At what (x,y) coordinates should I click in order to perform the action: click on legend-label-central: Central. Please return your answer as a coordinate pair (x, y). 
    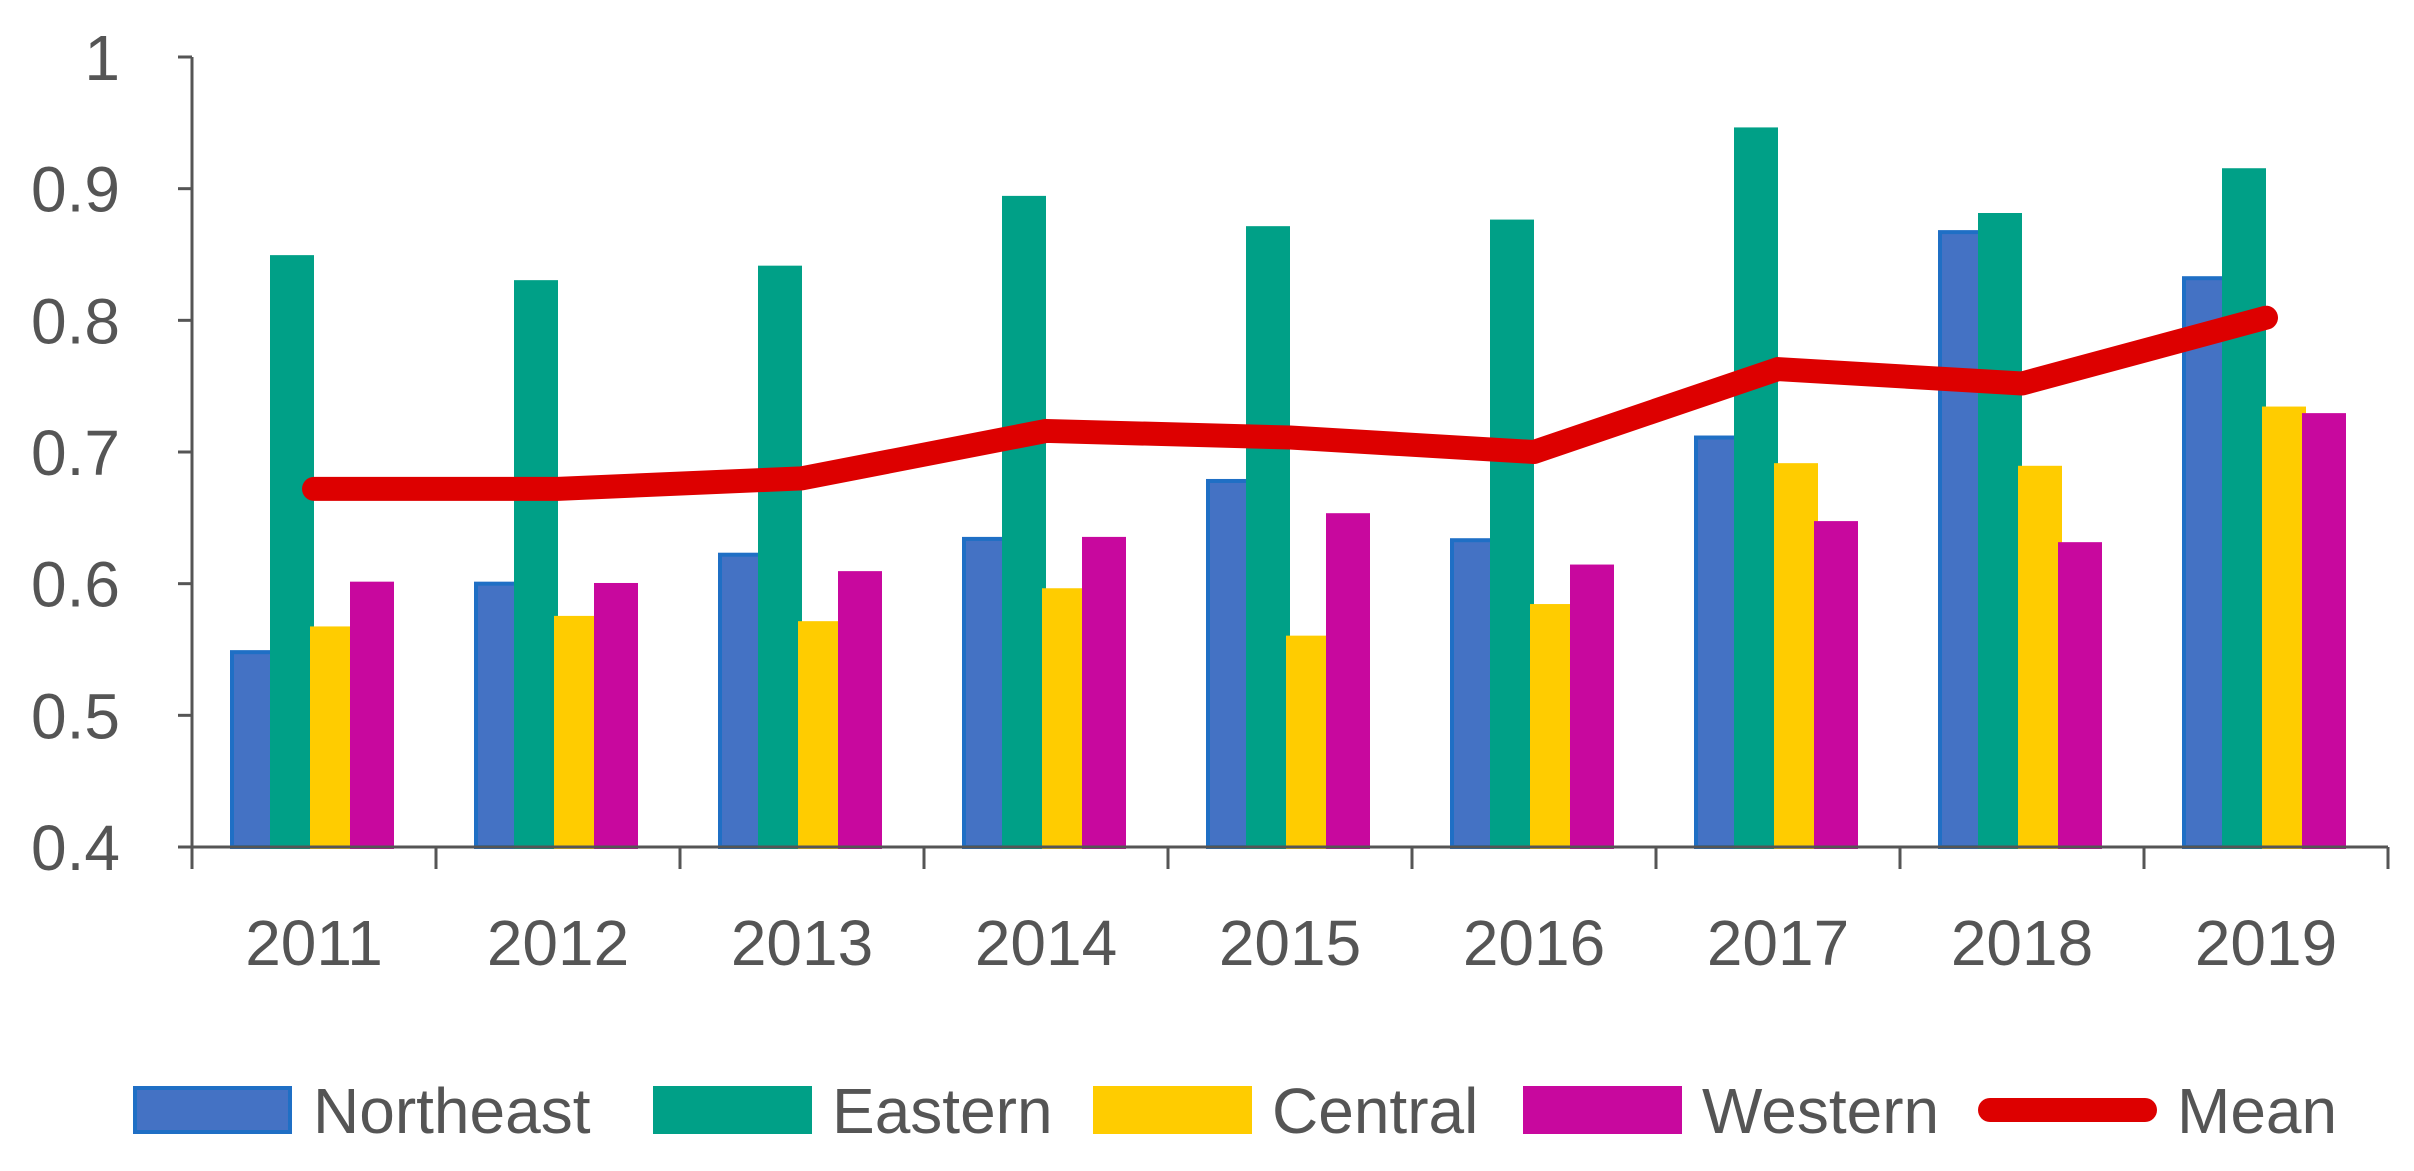
    Looking at the image, I should click on (1375, 1111).